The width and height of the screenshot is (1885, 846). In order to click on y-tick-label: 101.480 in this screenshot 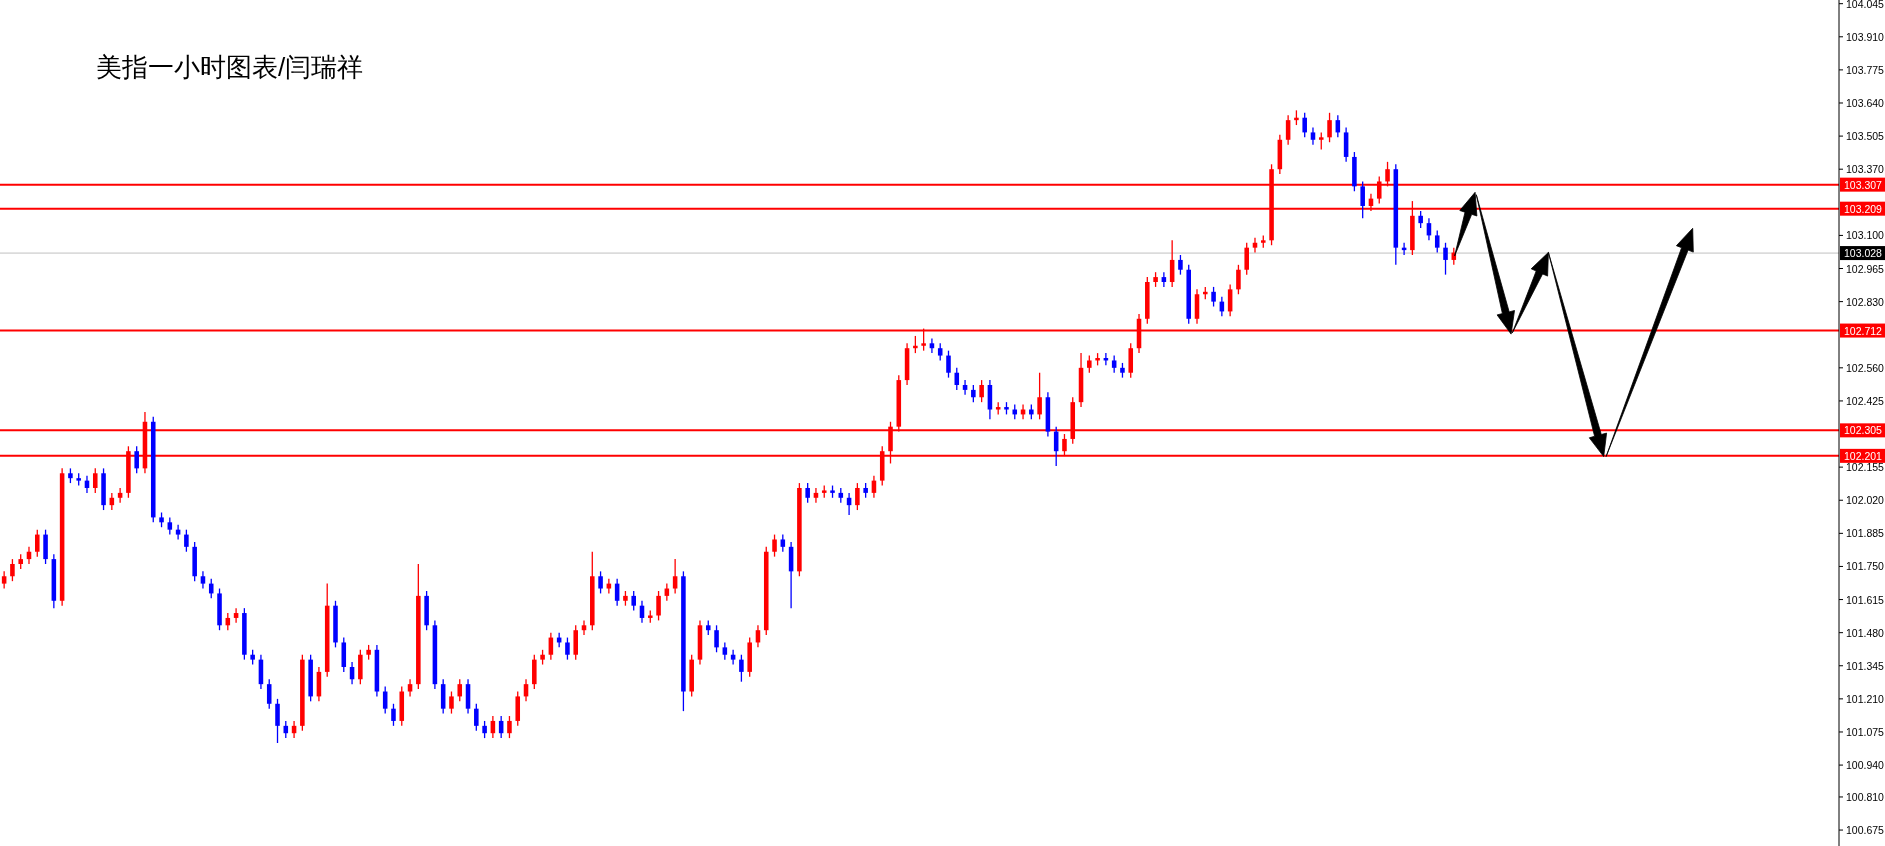, I will do `click(1865, 632)`.